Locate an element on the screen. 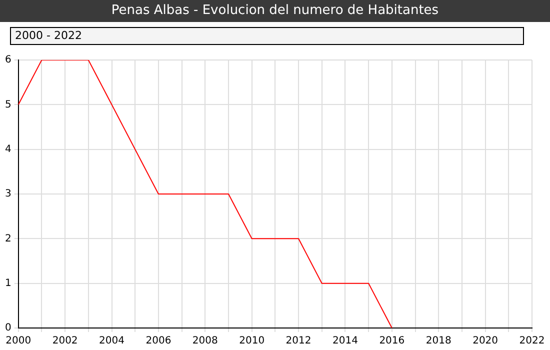  y-tick-label: 4 is located at coordinates (8, 149).